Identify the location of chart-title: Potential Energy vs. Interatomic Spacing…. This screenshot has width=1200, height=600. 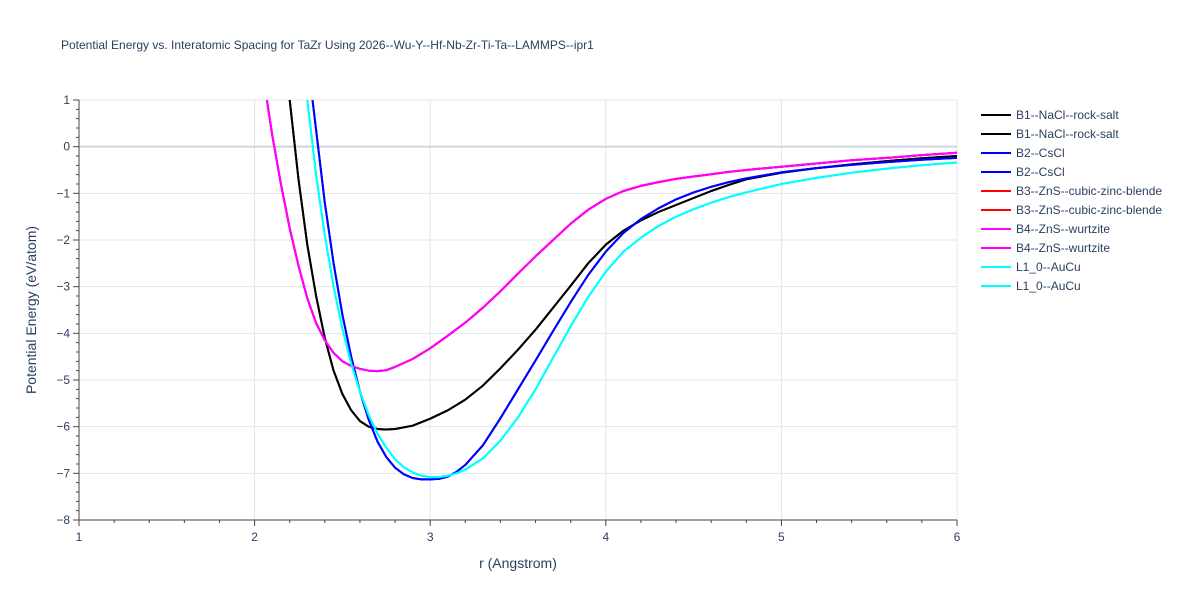
(327, 45).